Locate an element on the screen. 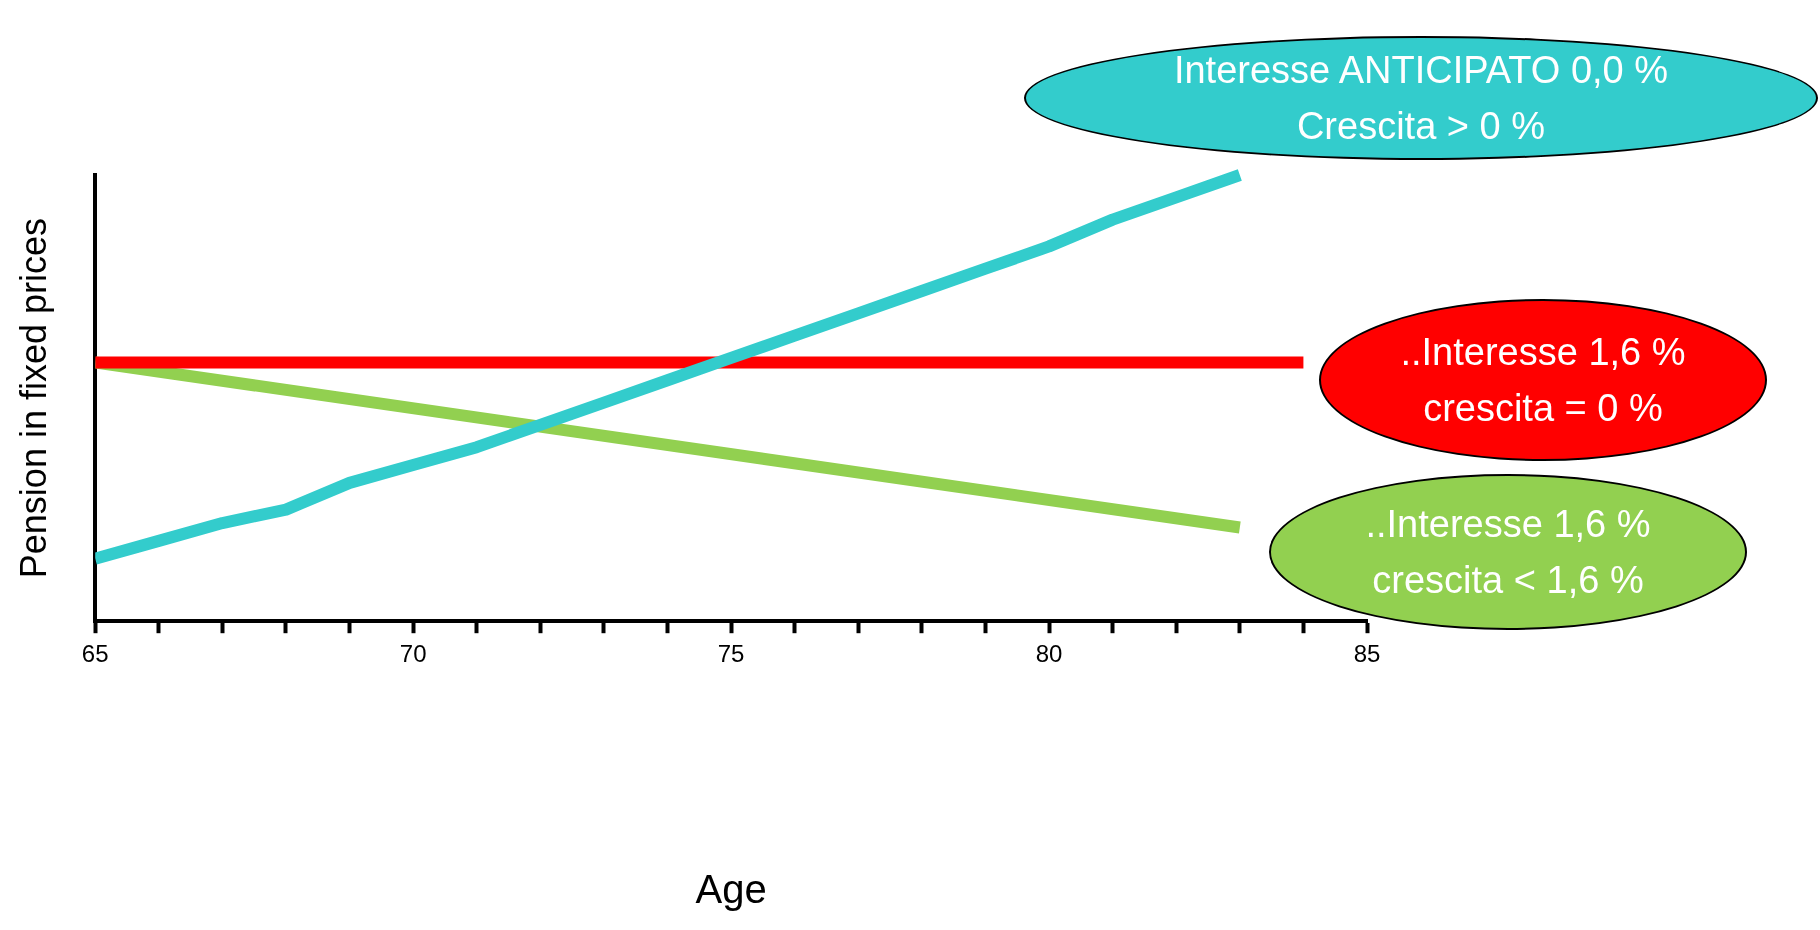 The image size is (1820, 930). x-tick-label: 85 is located at coordinates (1367, 654).